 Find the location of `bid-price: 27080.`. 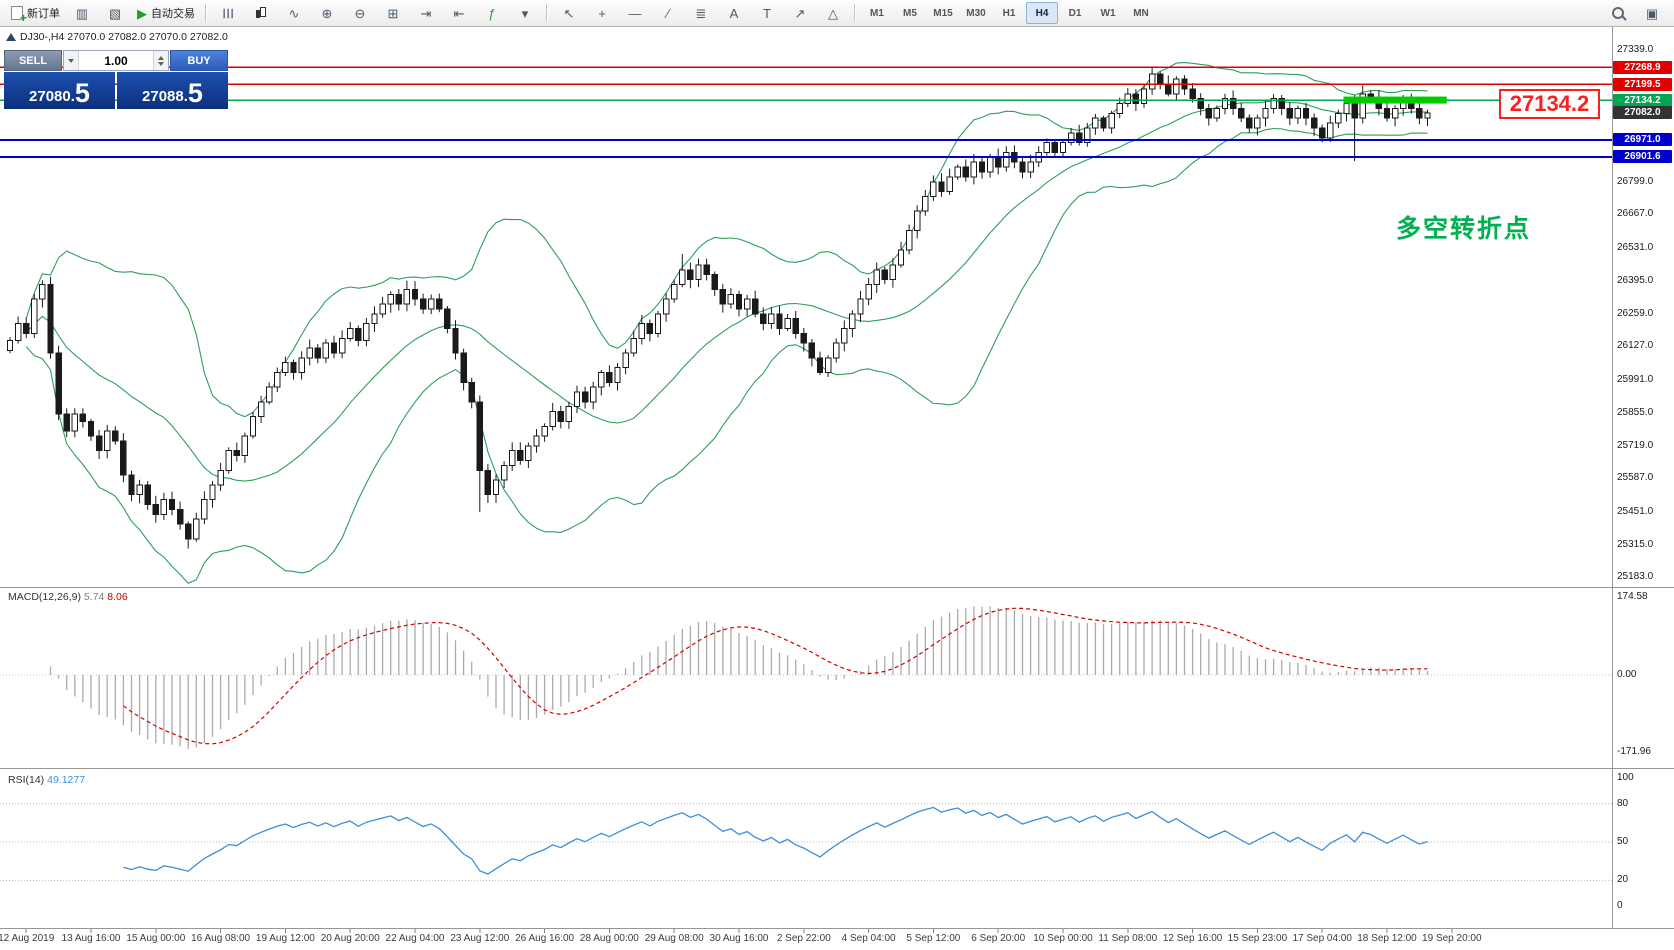

bid-price: 27080. is located at coordinates (52, 96).